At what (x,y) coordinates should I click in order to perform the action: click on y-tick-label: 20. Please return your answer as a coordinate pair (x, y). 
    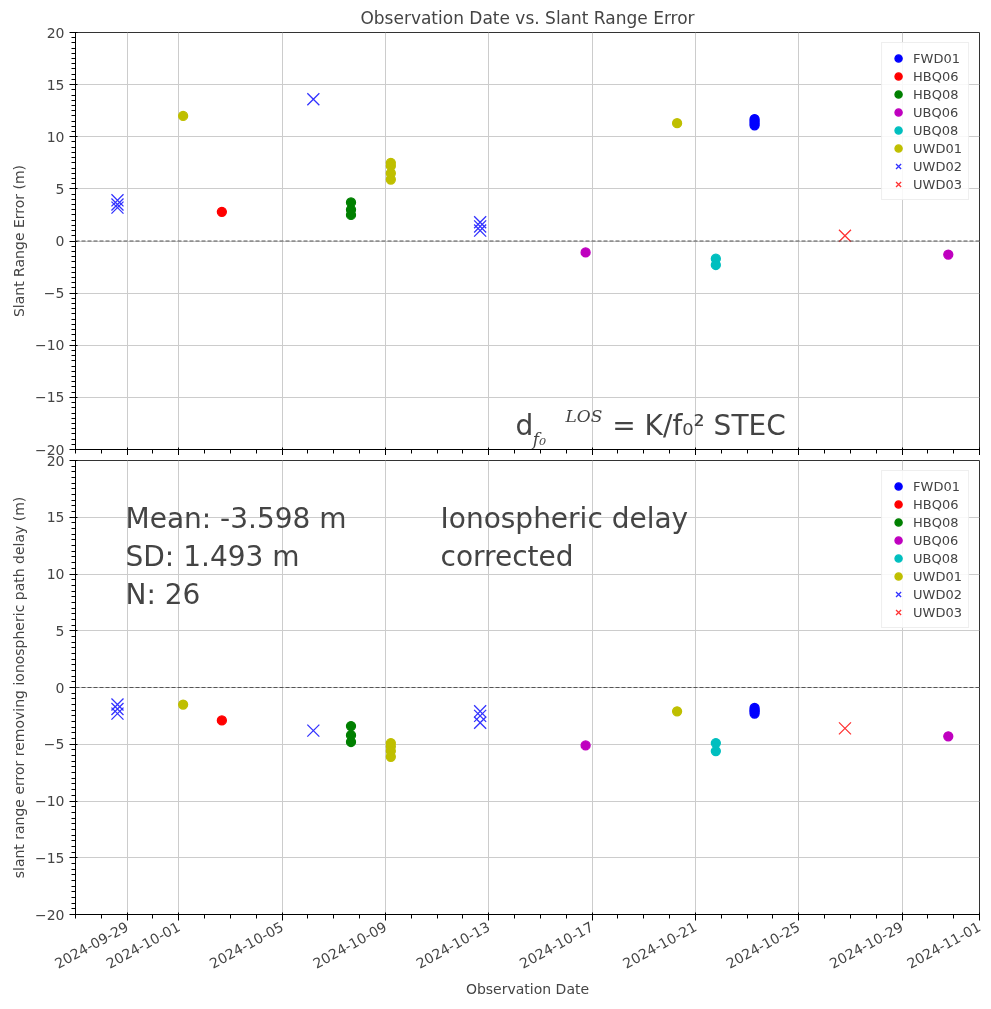
    Looking at the image, I should click on (55, 32).